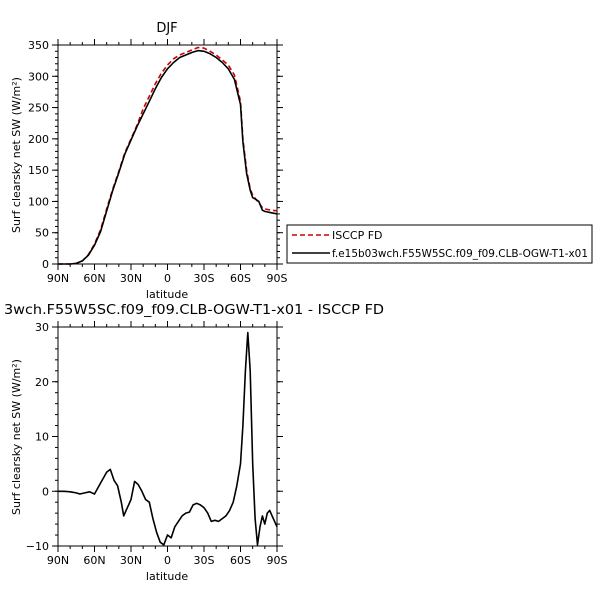 This screenshot has height=602, width=602. Describe the element at coordinates (16, 155) in the screenshot. I see `y-axis-label: Surf clearsky net SW (W/m²)` at that location.